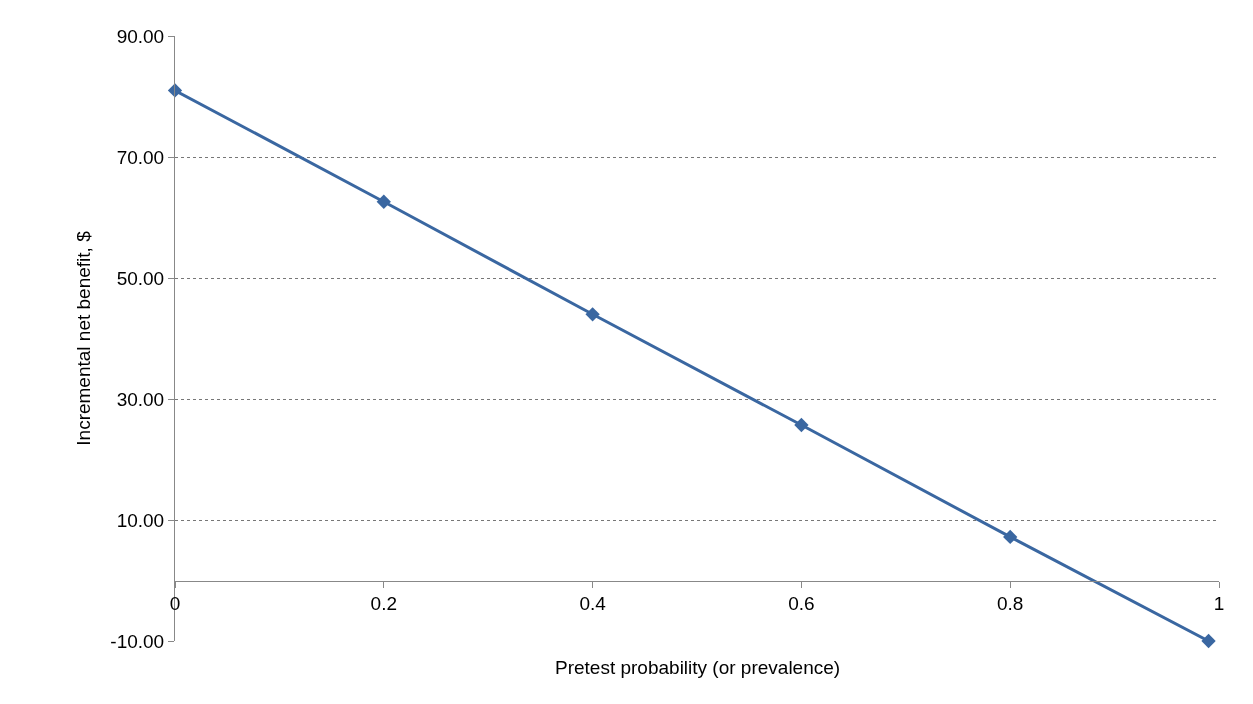 This screenshot has height=704, width=1253. What do you see at coordinates (140, 399) in the screenshot?
I see `y-tick-label: 30.00` at bounding box center [140, 399].